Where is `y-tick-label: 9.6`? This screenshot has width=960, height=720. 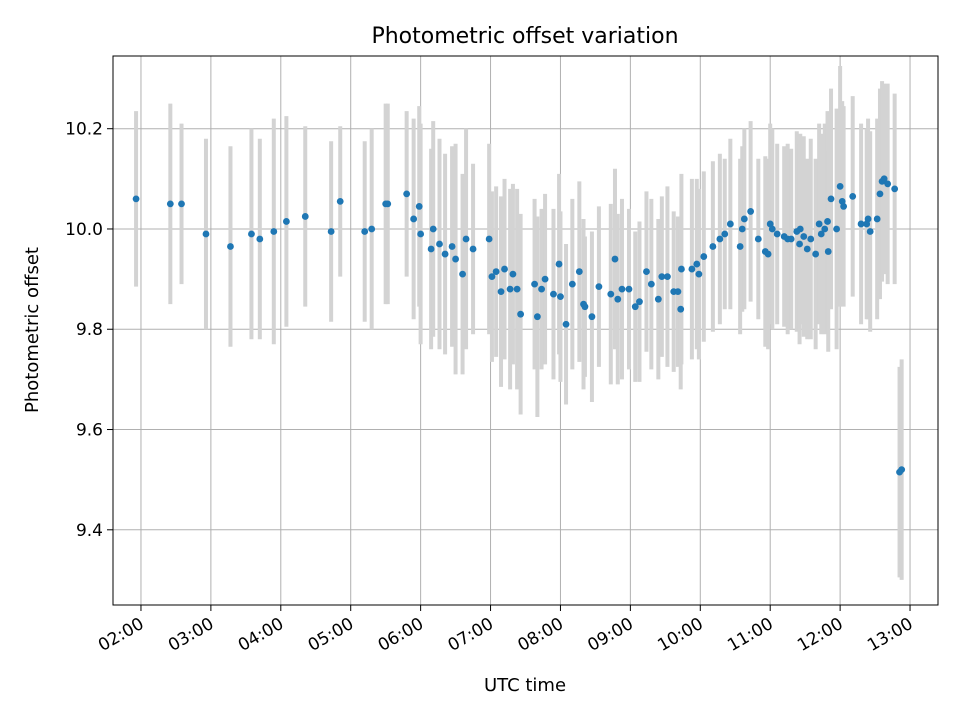 y-tick-label: 9.6 is located at coordinates (89, 431).